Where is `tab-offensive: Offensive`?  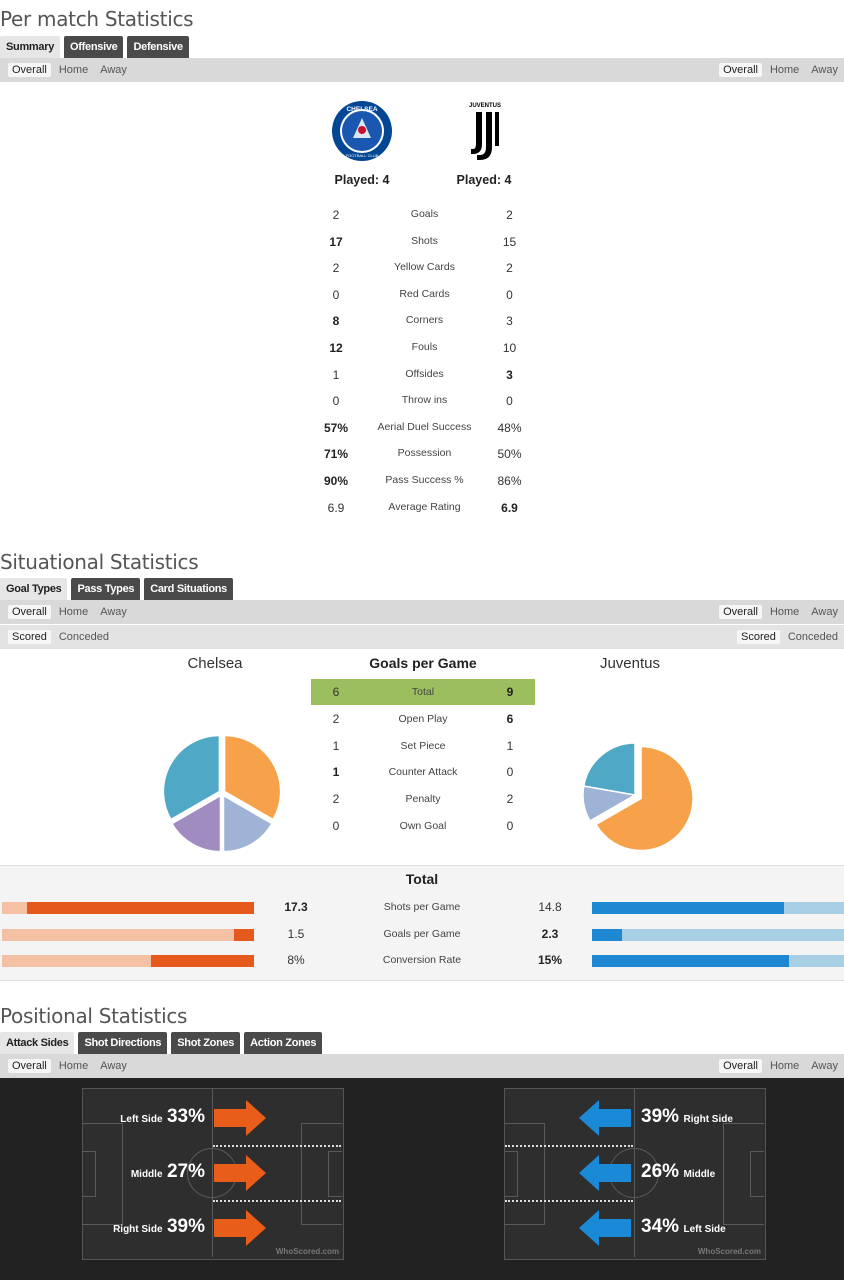
tab-offensive: Offensive is located at coordinates (94, 47).